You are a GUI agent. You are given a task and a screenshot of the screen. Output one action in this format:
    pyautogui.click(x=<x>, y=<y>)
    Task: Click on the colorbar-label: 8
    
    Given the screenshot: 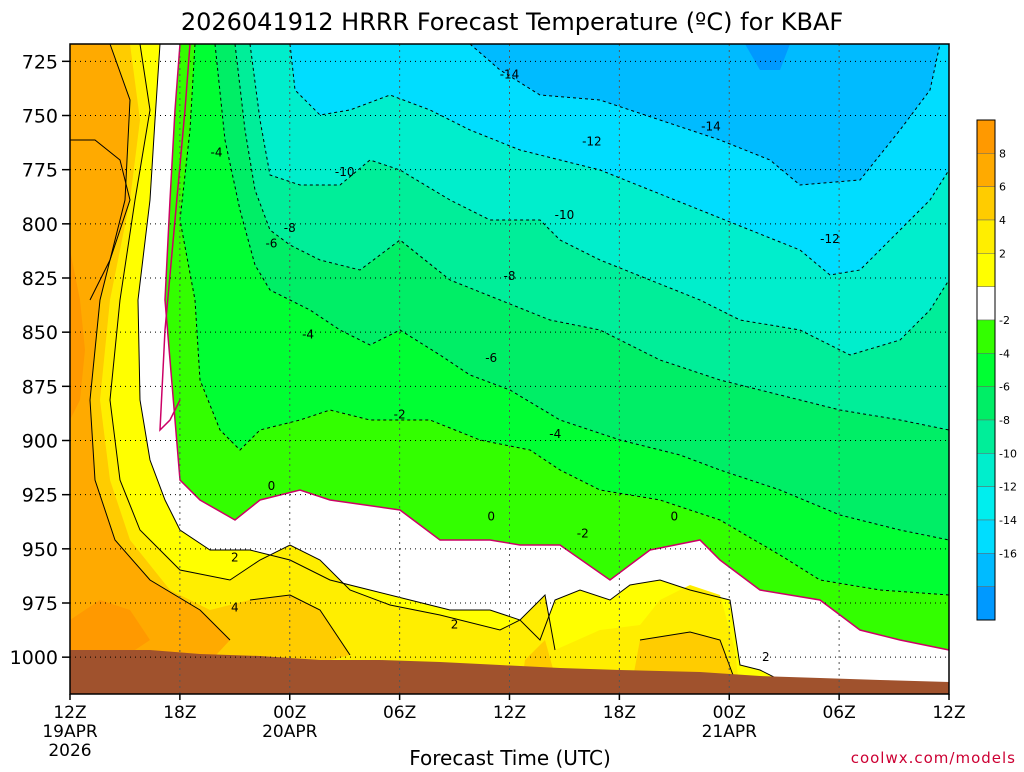 What is the action you would take?
    pyautogui.click(x=1002, y=153)
    